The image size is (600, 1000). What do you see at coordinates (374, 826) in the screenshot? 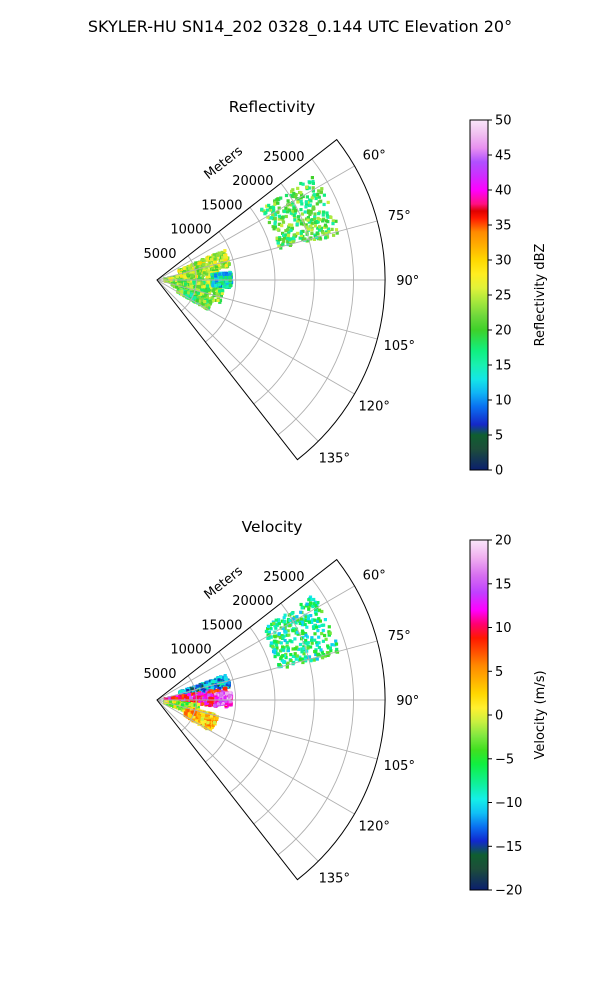
I see `azimuth-tick-label: 120°` at bounding box center [374, 826].